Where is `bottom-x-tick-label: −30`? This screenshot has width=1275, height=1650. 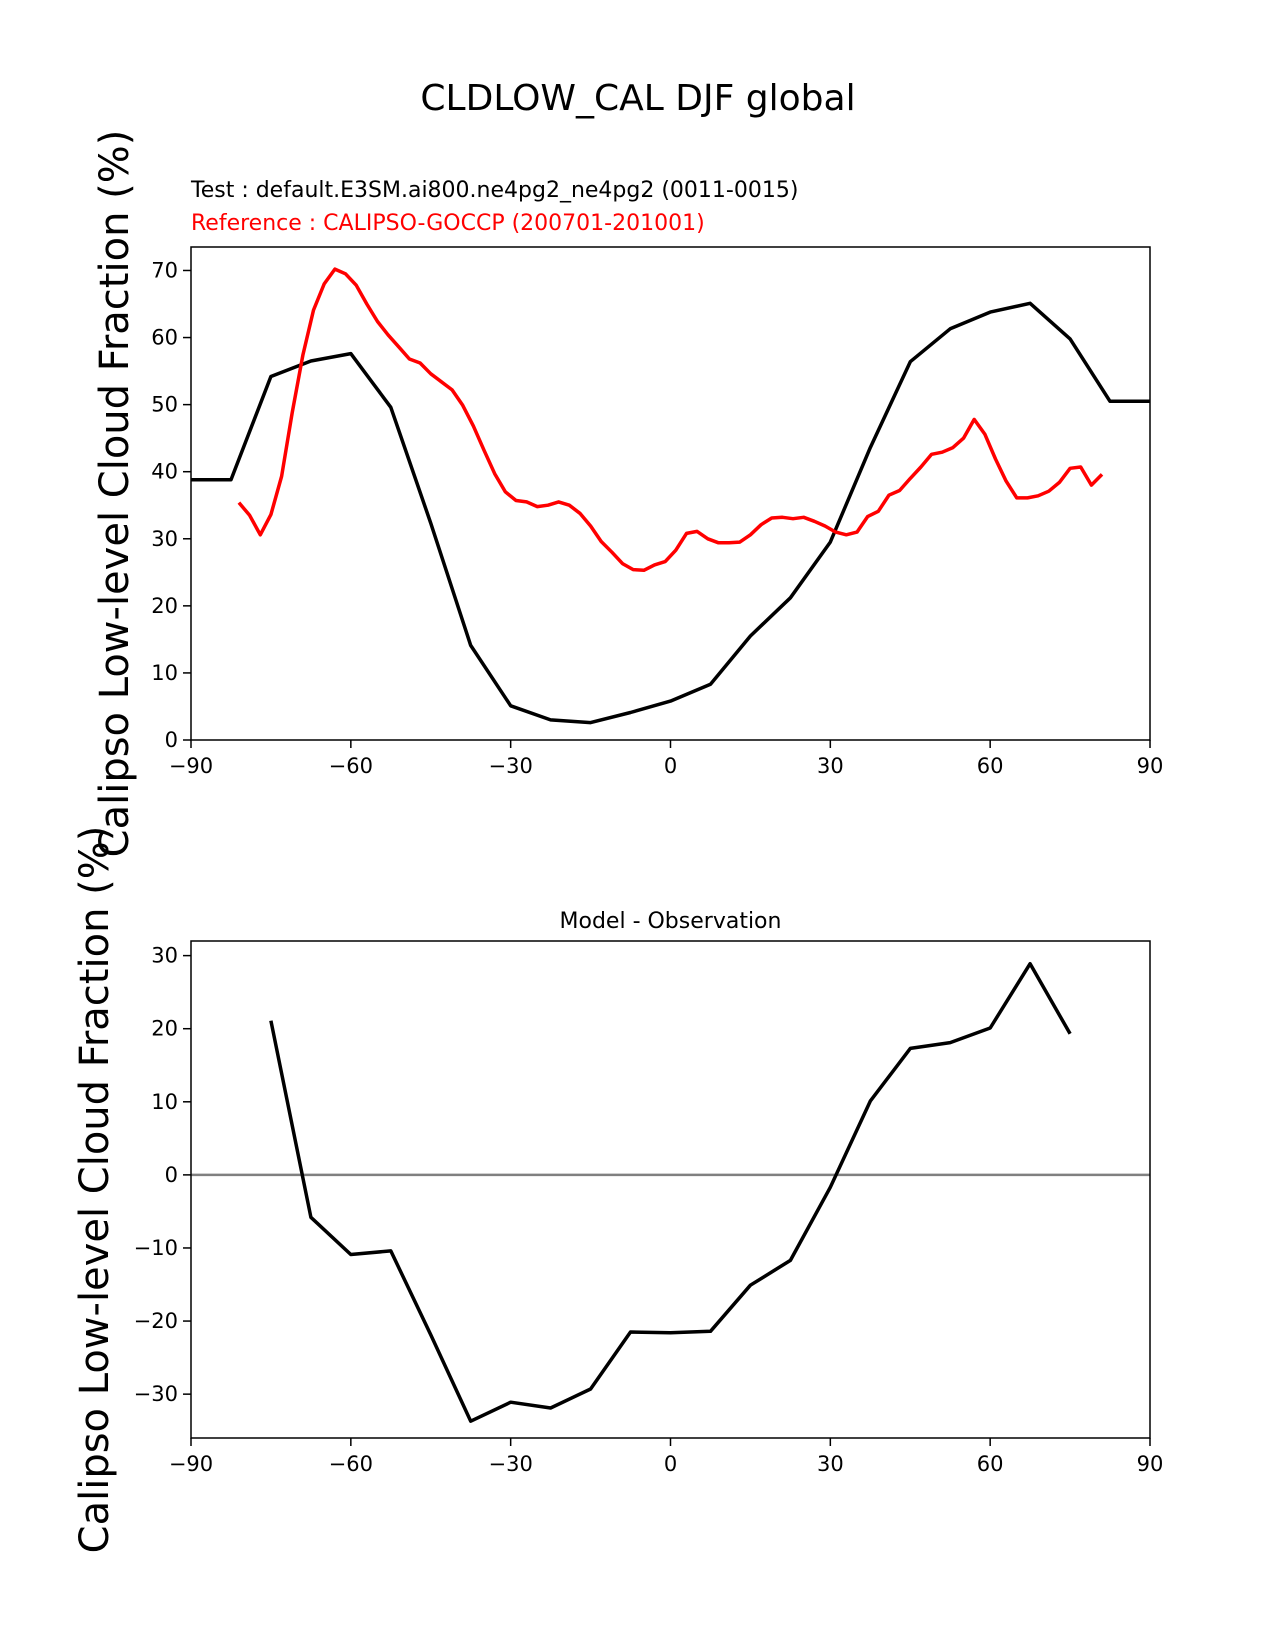
bottom-x-tick-label: −30 is located at coordinates (511, 1464).